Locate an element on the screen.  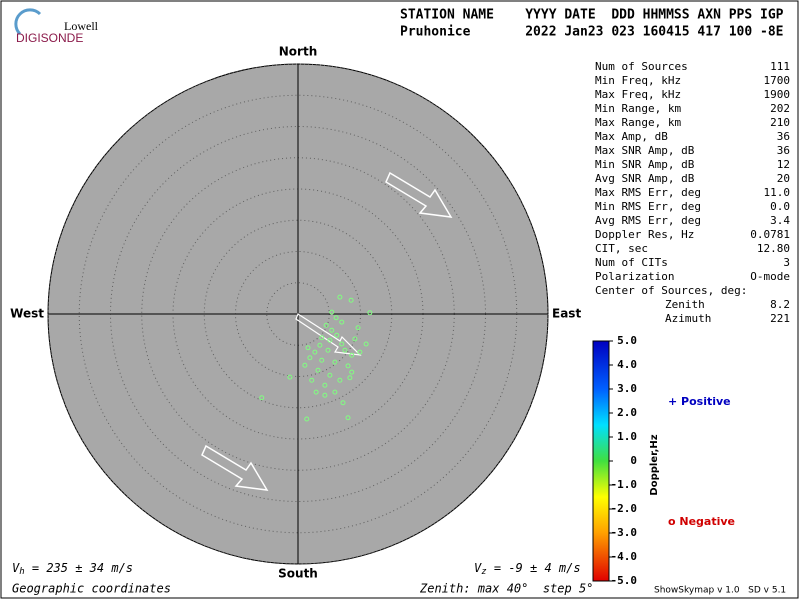
north-label: North is located at coordinates (298, 52).